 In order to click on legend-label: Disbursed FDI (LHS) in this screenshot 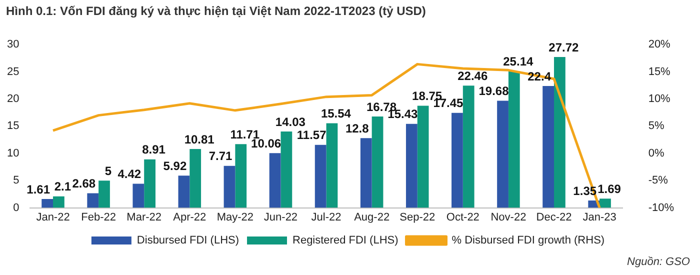, I will do `click(188, 240)`.